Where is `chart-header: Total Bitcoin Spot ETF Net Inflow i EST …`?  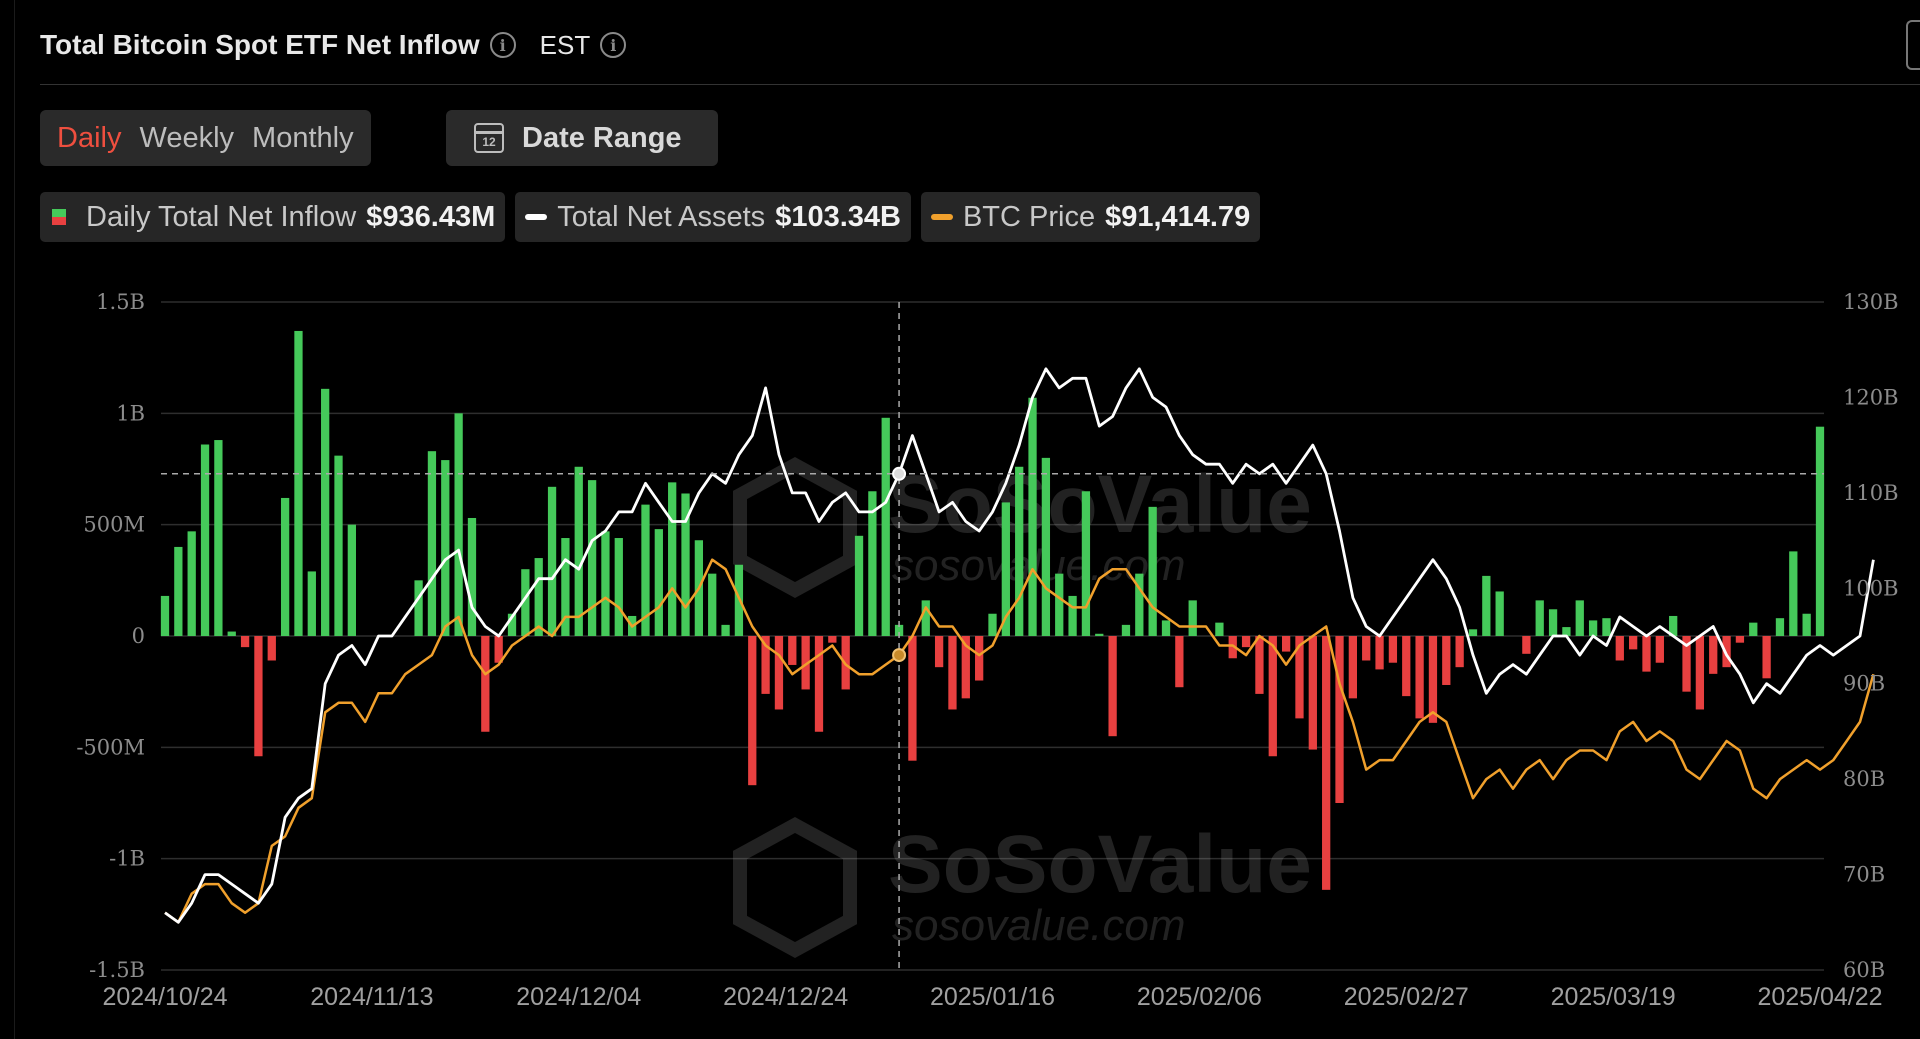 chart-header: Total Bitcoin Spot ETF Net Inflow i EST … is located at coordinates (333, 45).